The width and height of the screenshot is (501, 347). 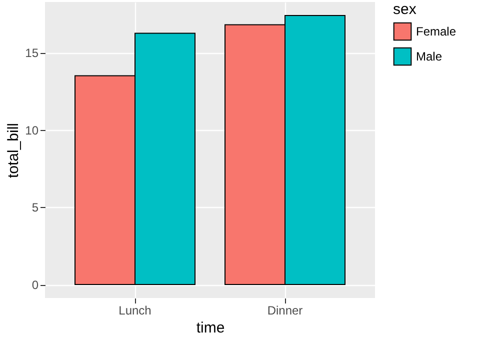 I want to click on y-tick-label: 15, so click(x=32, y=53).